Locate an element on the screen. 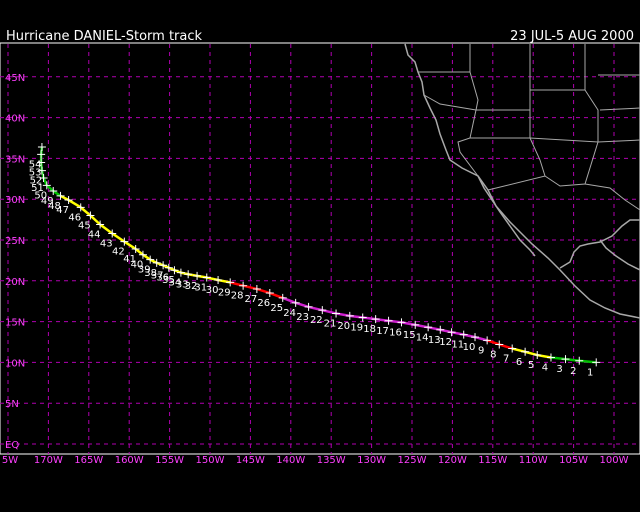  lat-label: 30N is located at coordinates (15, 200).